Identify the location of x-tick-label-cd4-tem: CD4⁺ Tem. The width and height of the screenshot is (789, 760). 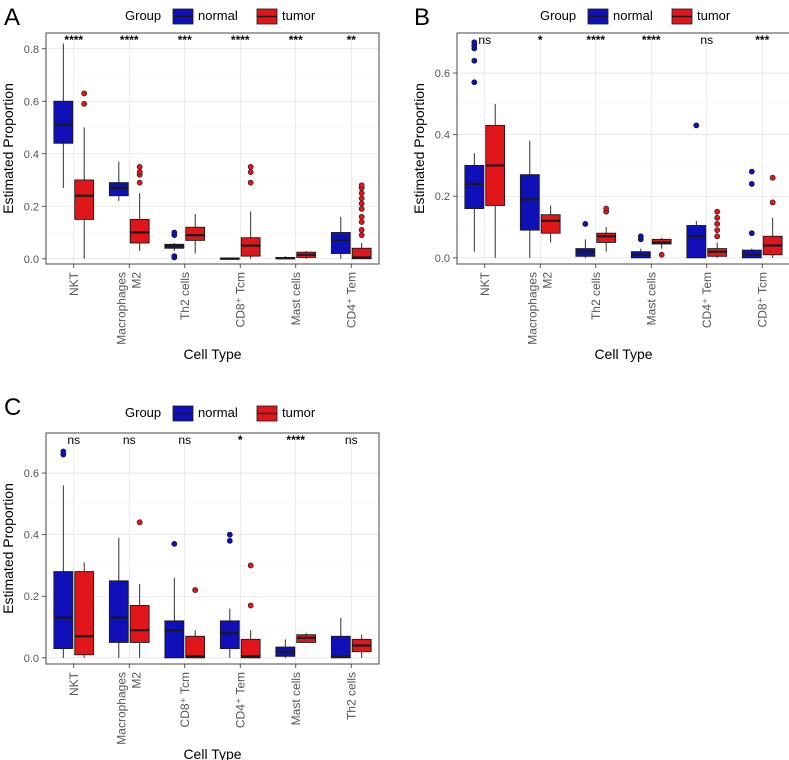
(351, 300).